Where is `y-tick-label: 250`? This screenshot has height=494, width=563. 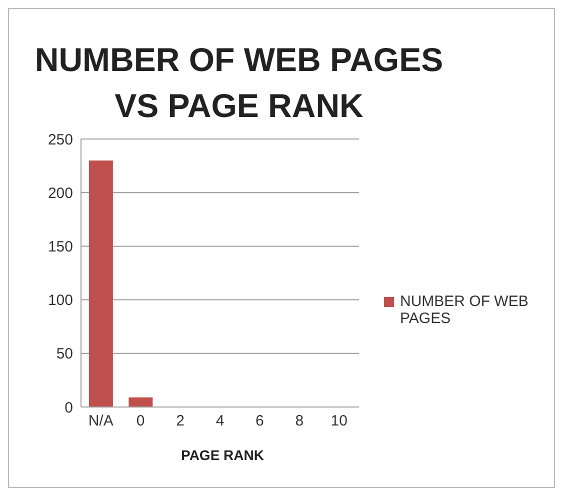 y-tick-label: 250 is located at coordinates (60, 139).